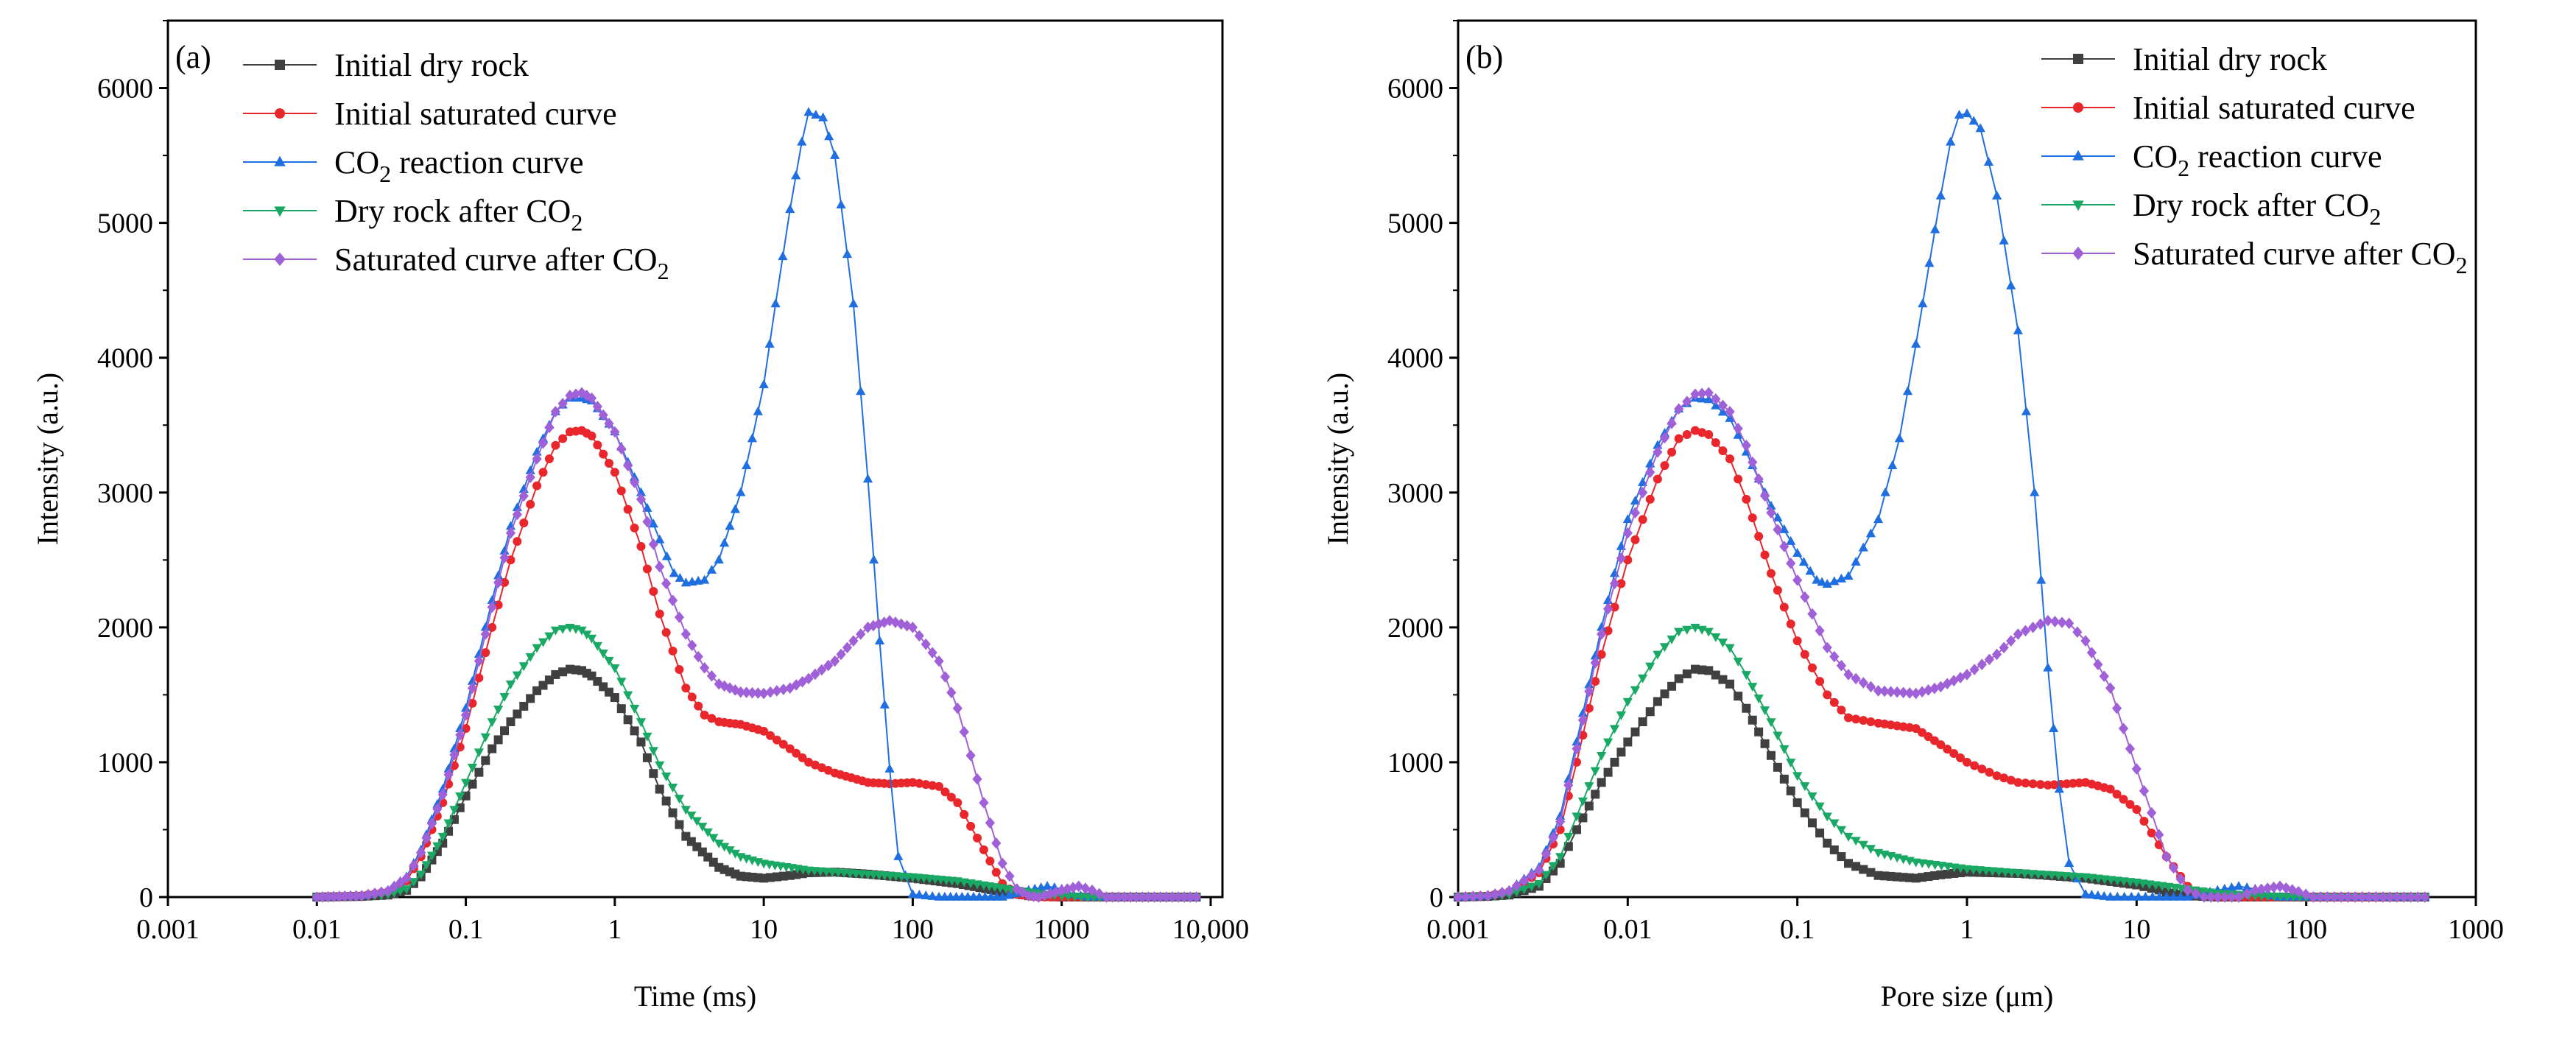 This screenshot has height=1037, width=2576. What do you see at coordinates (2184, 59) in the screenshot?
I see `legend-entry: Initial dry rock` at bounding box center [2184, 59].